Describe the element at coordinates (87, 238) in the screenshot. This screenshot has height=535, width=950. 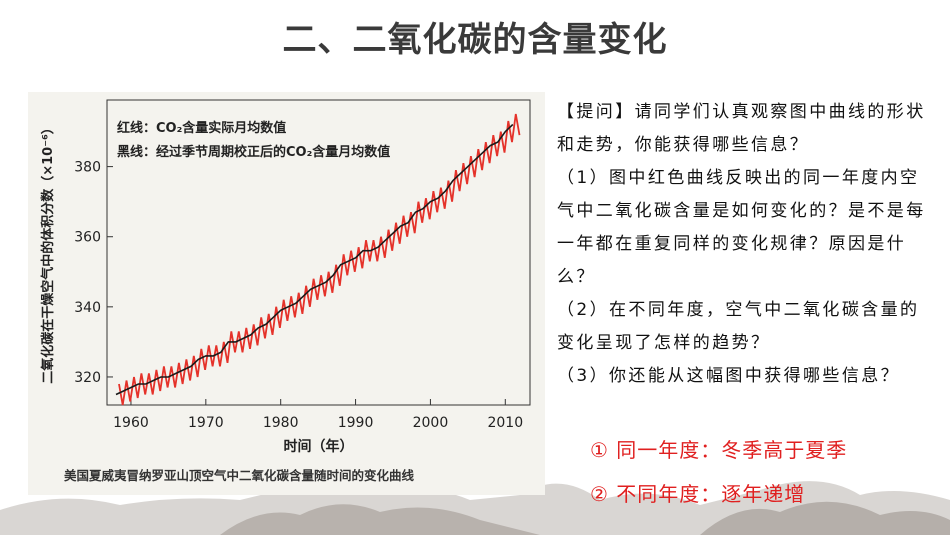
I see `y-tick-label: 360` at that location.